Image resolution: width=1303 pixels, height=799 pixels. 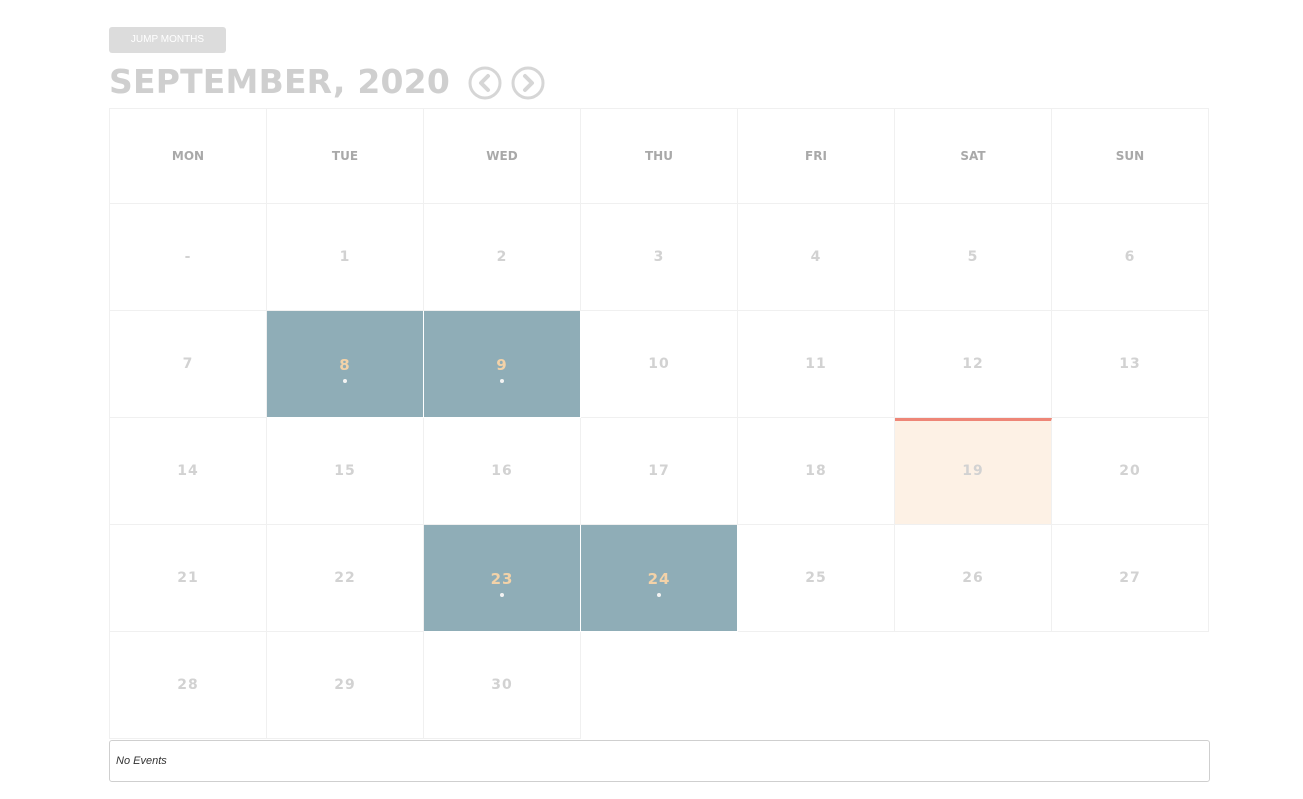 I want to click on day-cell-3: 3, so click(x=659, y=257).